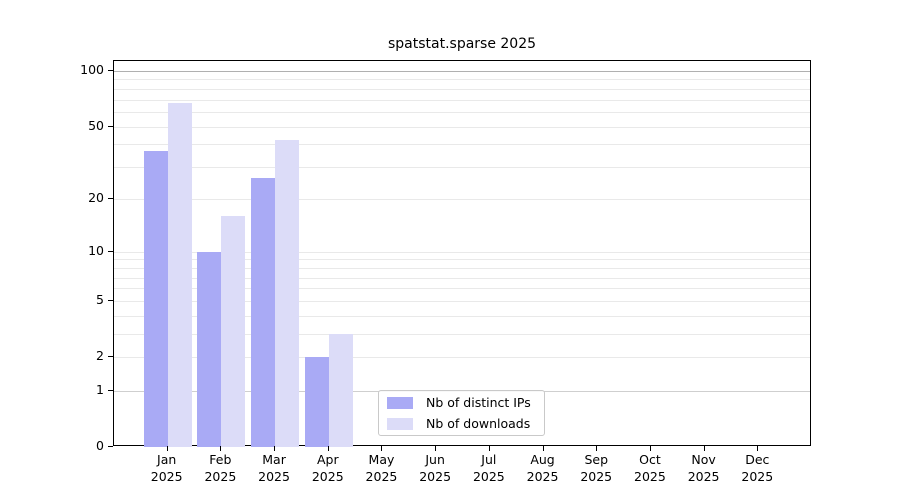  What do you see at coordinates (703, 459) in the screenshot?
I see `x-tick-month: Nov` at bounding box center [703, 459].